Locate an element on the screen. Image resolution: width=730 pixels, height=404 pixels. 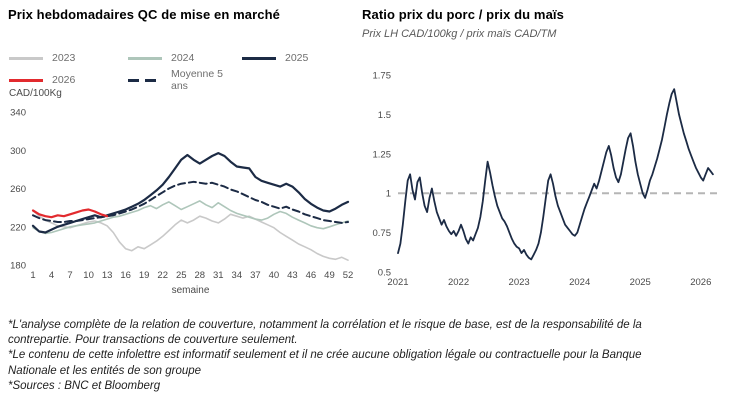
legend-item-2023: 2023 is located at coordinates (68, 58).